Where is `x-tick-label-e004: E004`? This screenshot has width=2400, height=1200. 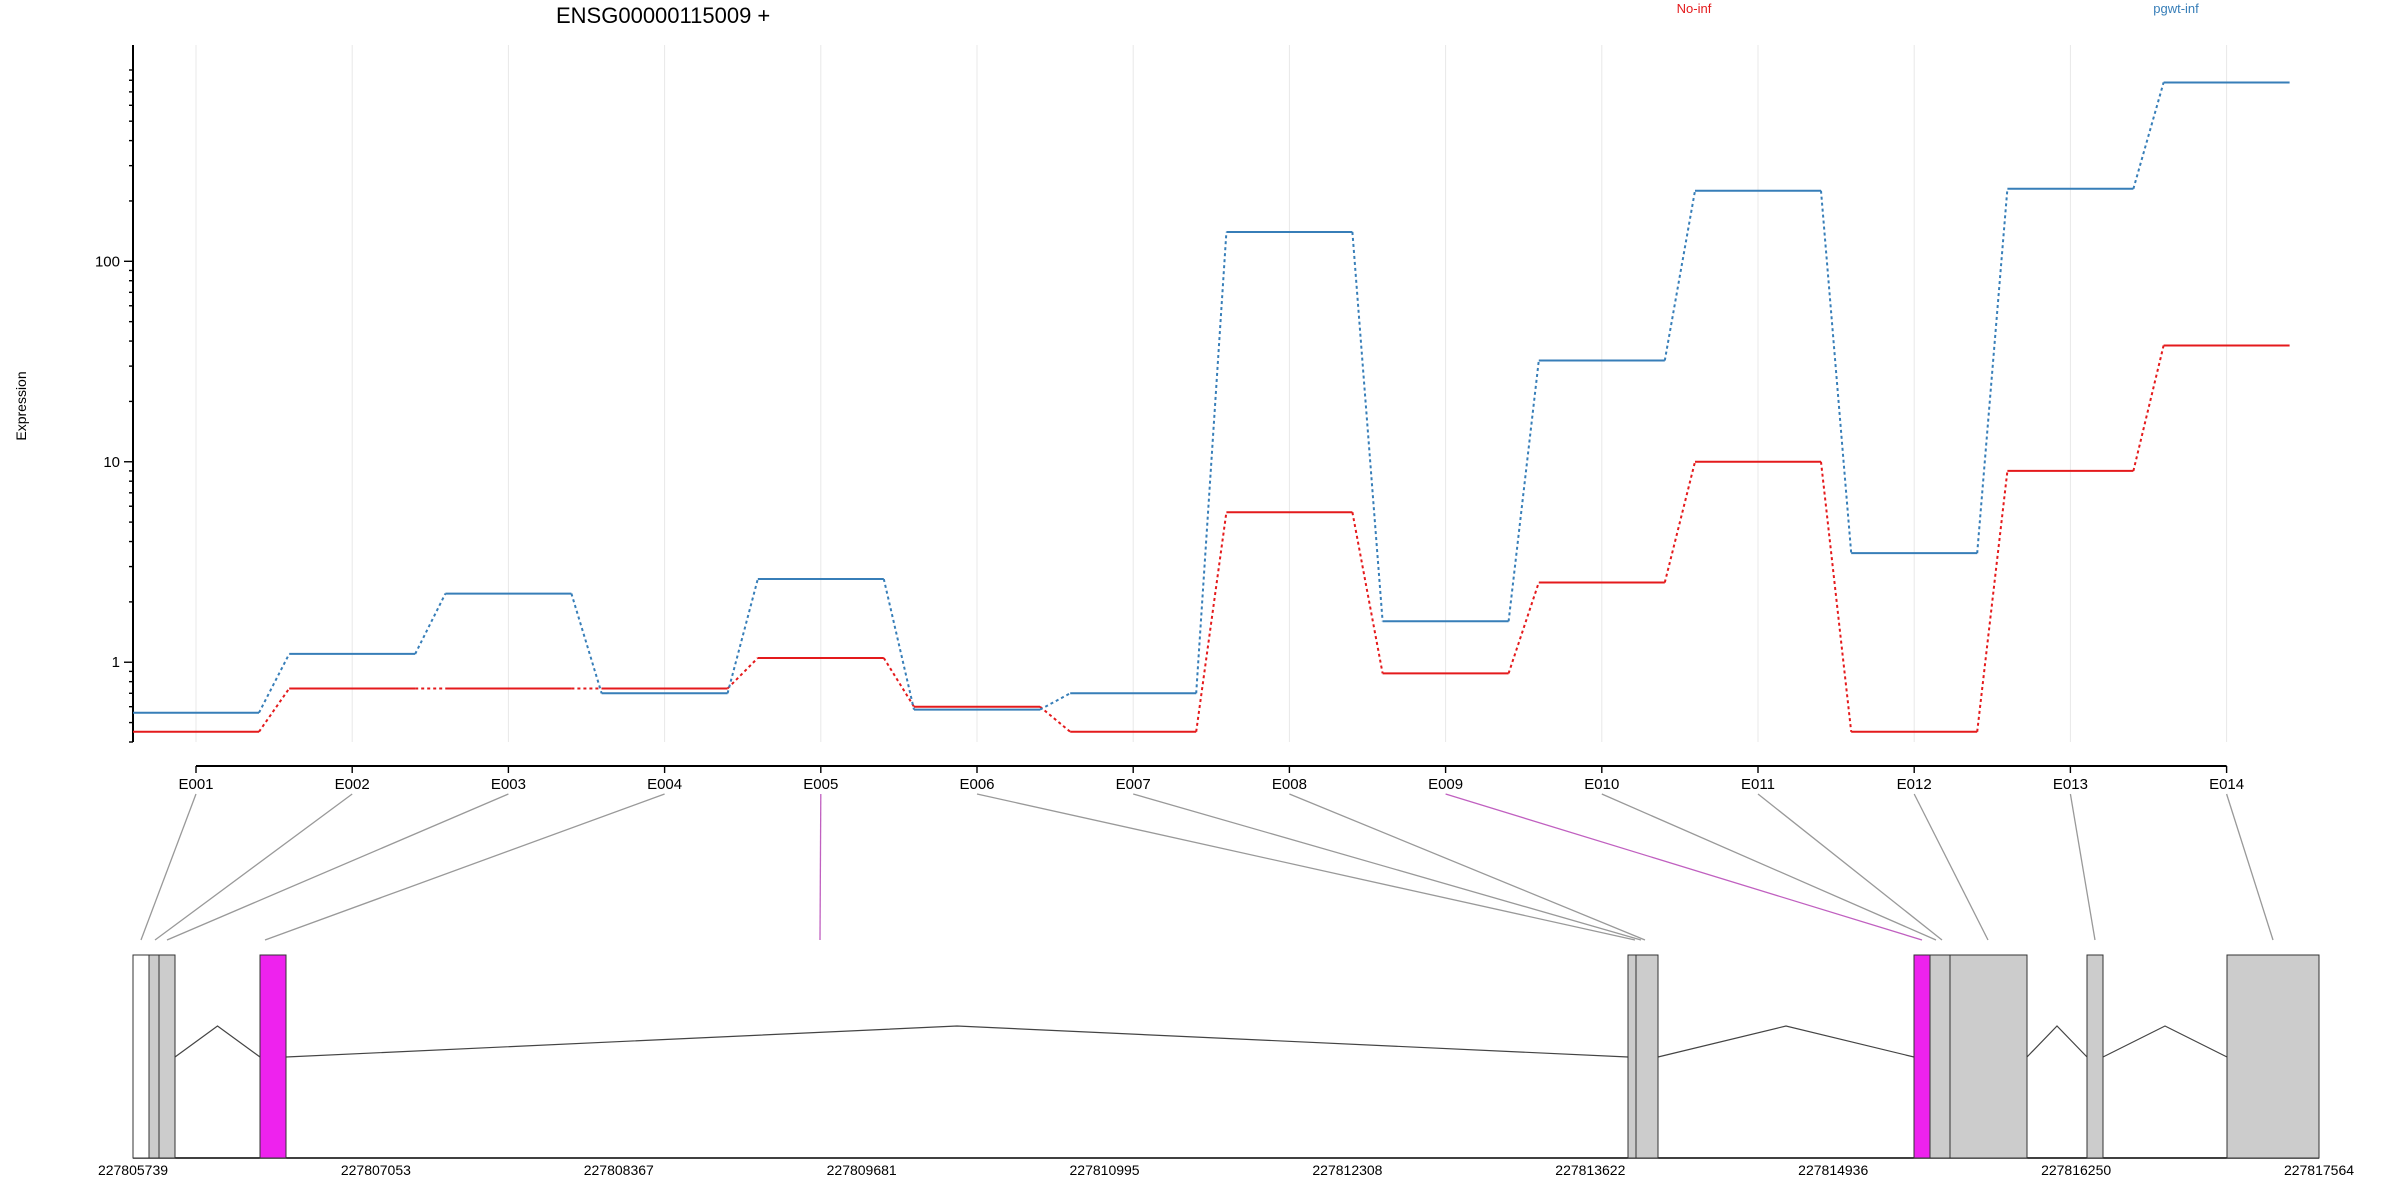 x-tick-label-e004: E004 is located at coordinates (664, 784).